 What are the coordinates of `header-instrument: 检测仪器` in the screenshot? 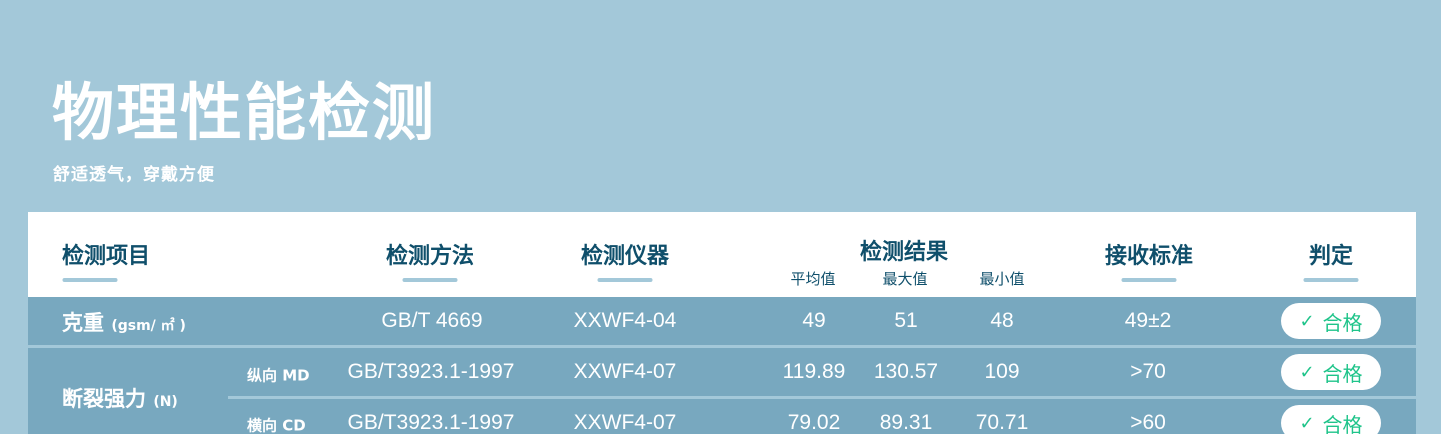 It's located at (625, 256).